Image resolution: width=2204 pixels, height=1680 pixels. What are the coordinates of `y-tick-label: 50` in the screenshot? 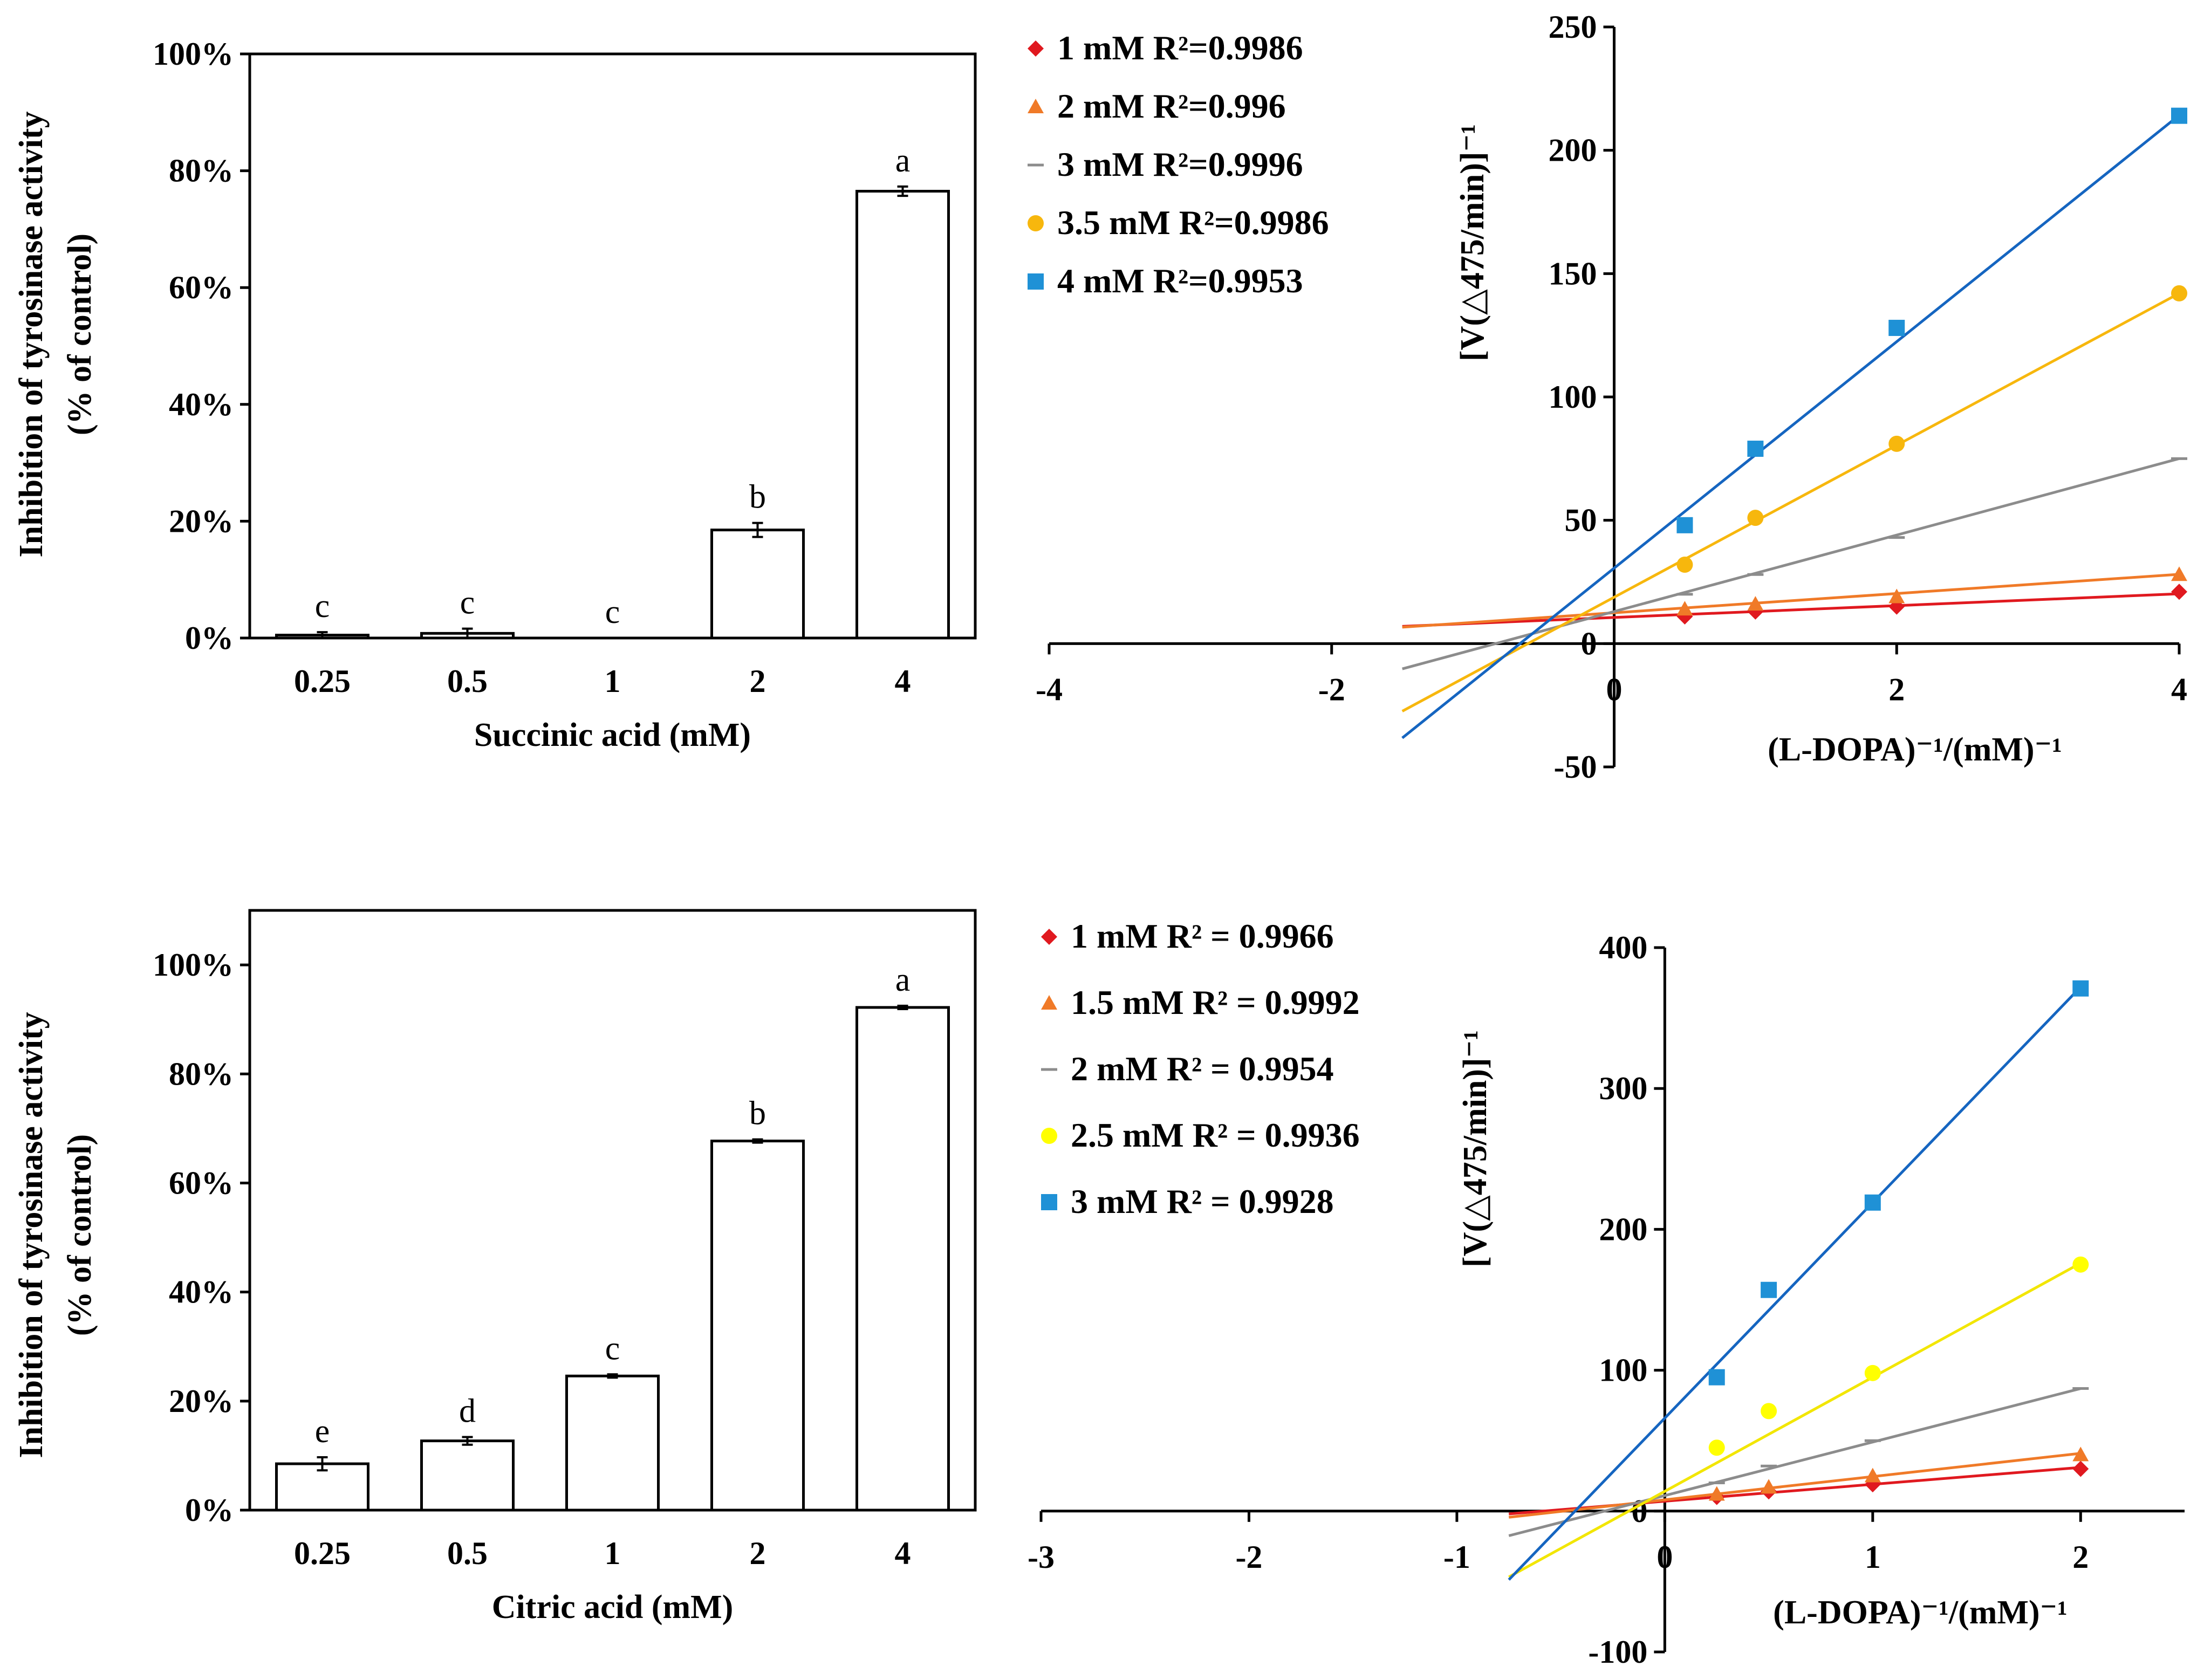 It's located at (1581, 520).